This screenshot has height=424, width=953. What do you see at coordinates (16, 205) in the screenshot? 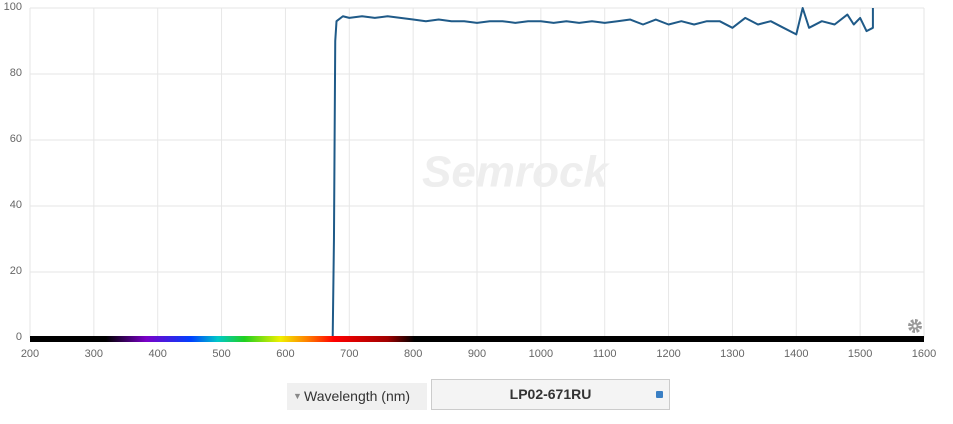
I see `y-tick-label: 40` at bounding box center [16, 205].